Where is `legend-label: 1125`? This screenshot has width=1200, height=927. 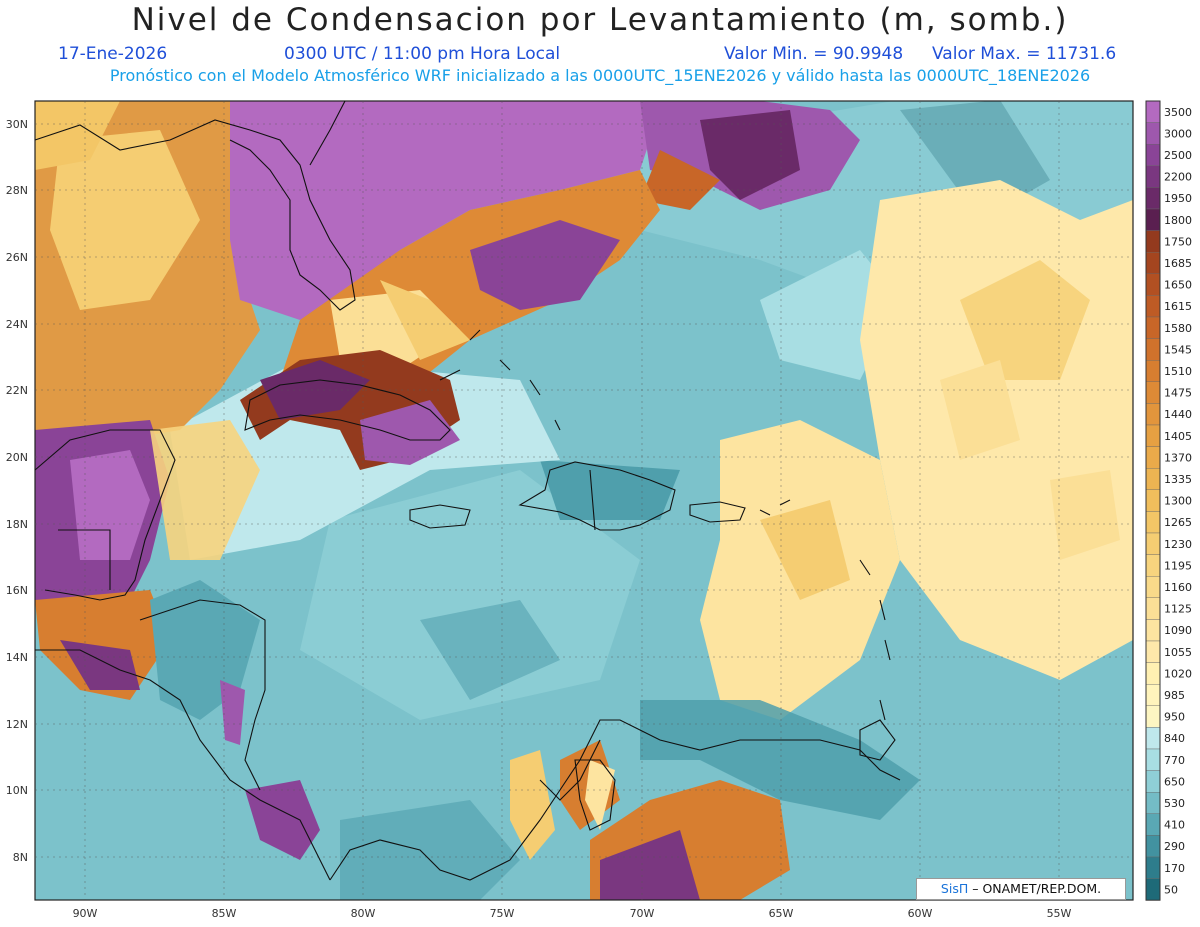
legend-label: 1125 is located at coordinates (1178, 609).